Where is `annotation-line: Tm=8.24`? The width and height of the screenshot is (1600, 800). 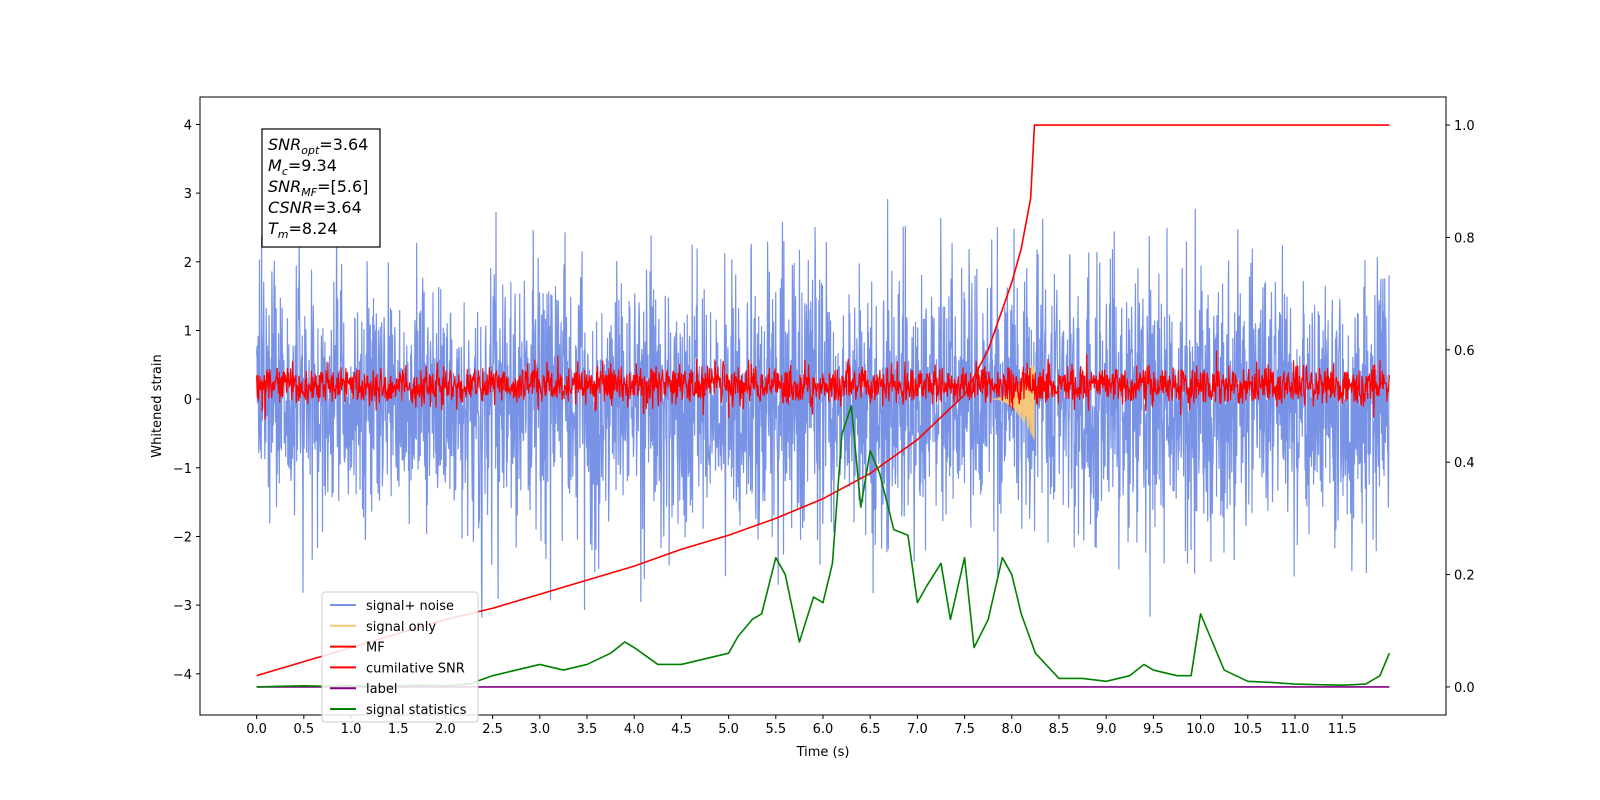 annotation-line: Tm=8.24 is located at coordinates (303, 230).